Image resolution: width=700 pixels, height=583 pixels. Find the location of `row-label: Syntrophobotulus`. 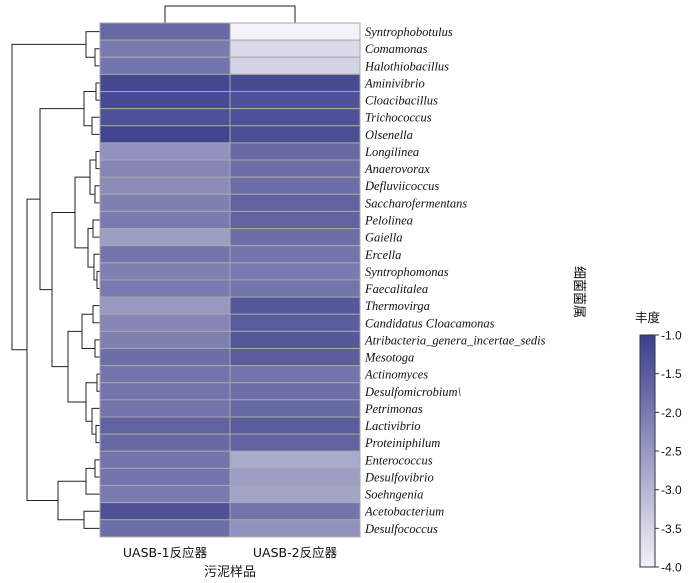

row-label: Syntrophobotulus is located at coordinates (409, 32).